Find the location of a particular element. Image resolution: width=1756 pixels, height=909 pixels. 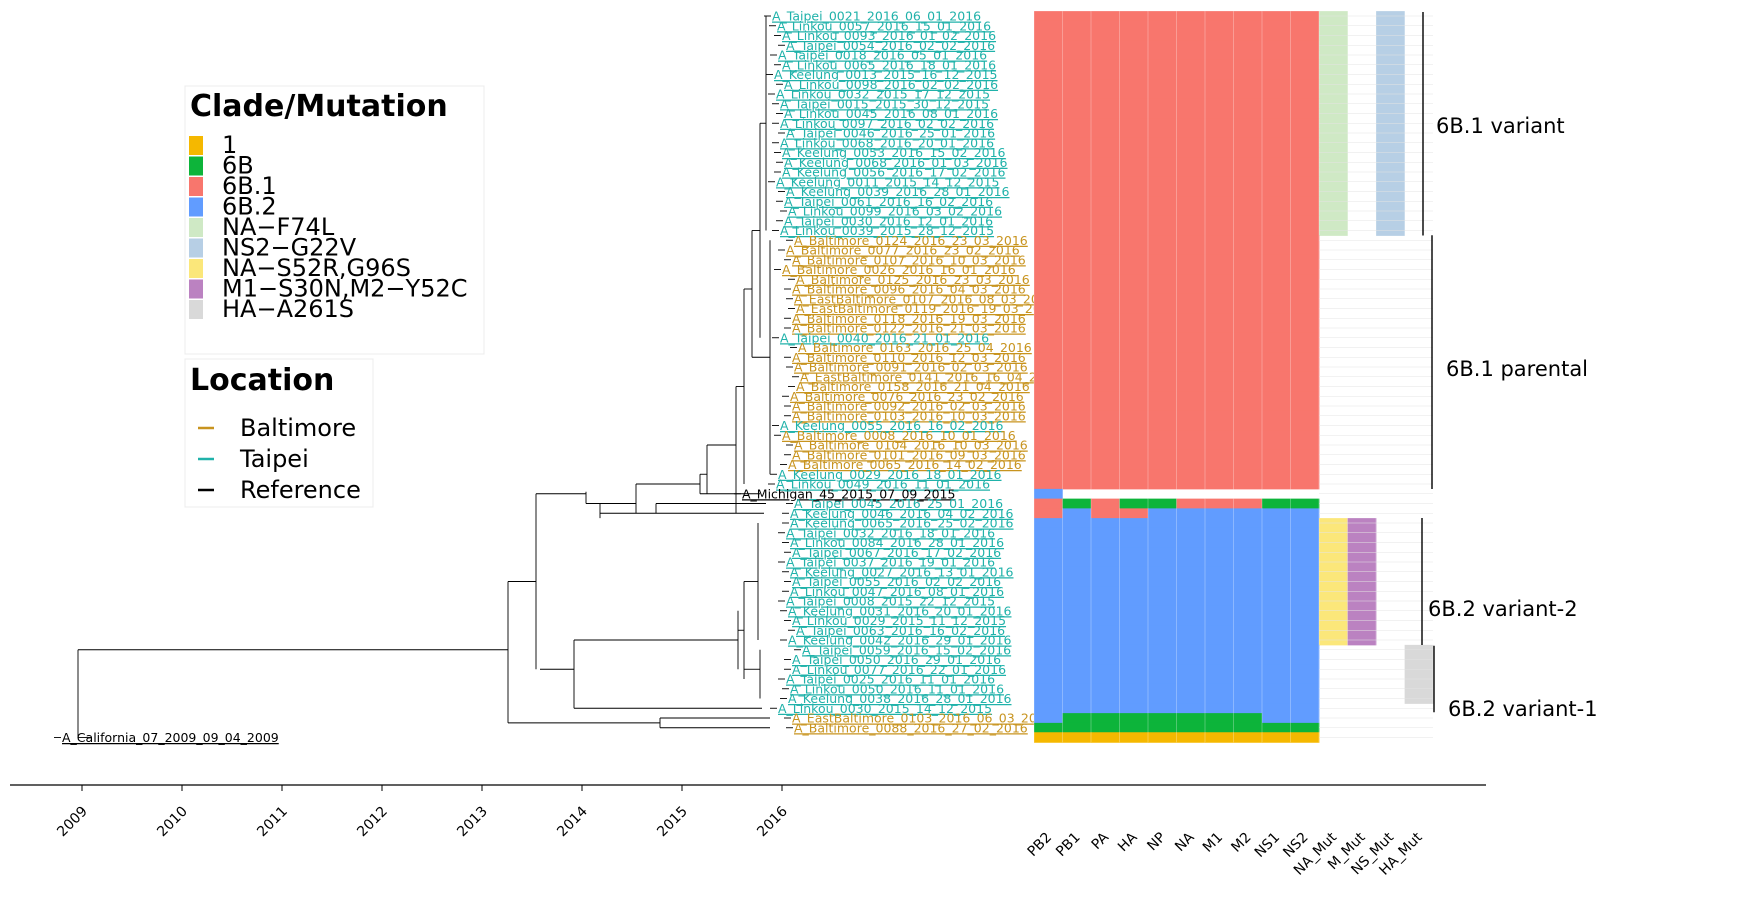

tip: A_Baltimore_0091_2016_02_03_2016 is located at coordinates (907, 367).